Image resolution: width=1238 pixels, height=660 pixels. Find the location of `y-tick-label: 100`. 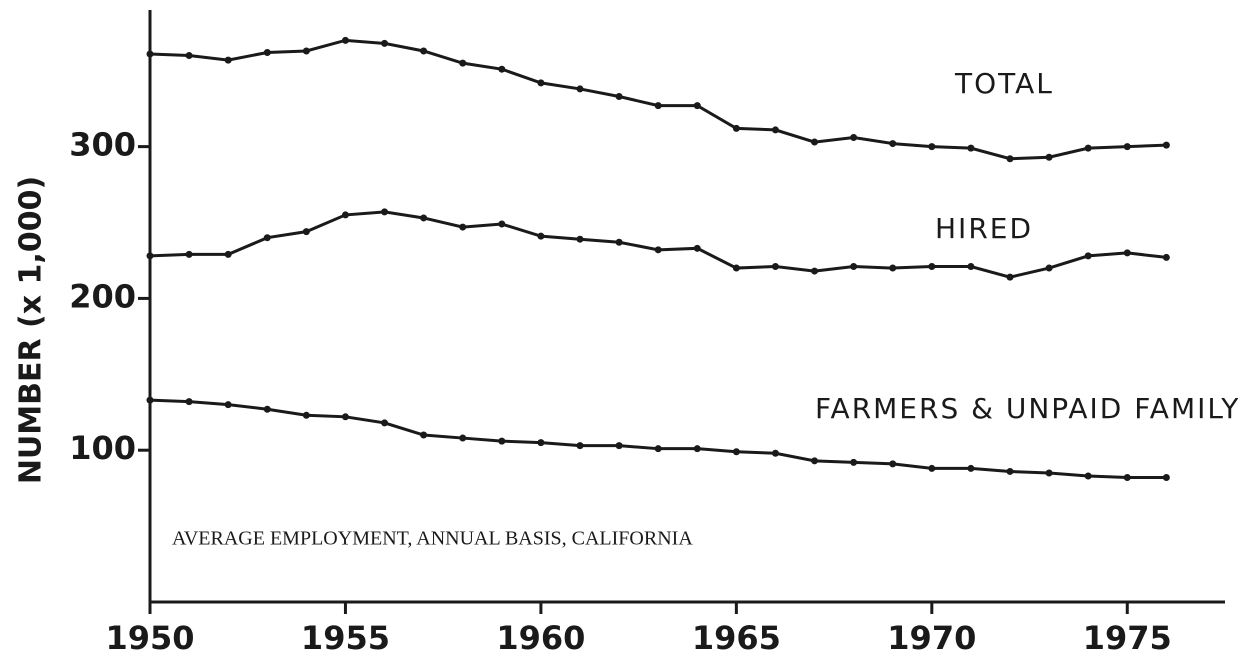

y-tick-label: 100 is located at coordinates (102, 448).